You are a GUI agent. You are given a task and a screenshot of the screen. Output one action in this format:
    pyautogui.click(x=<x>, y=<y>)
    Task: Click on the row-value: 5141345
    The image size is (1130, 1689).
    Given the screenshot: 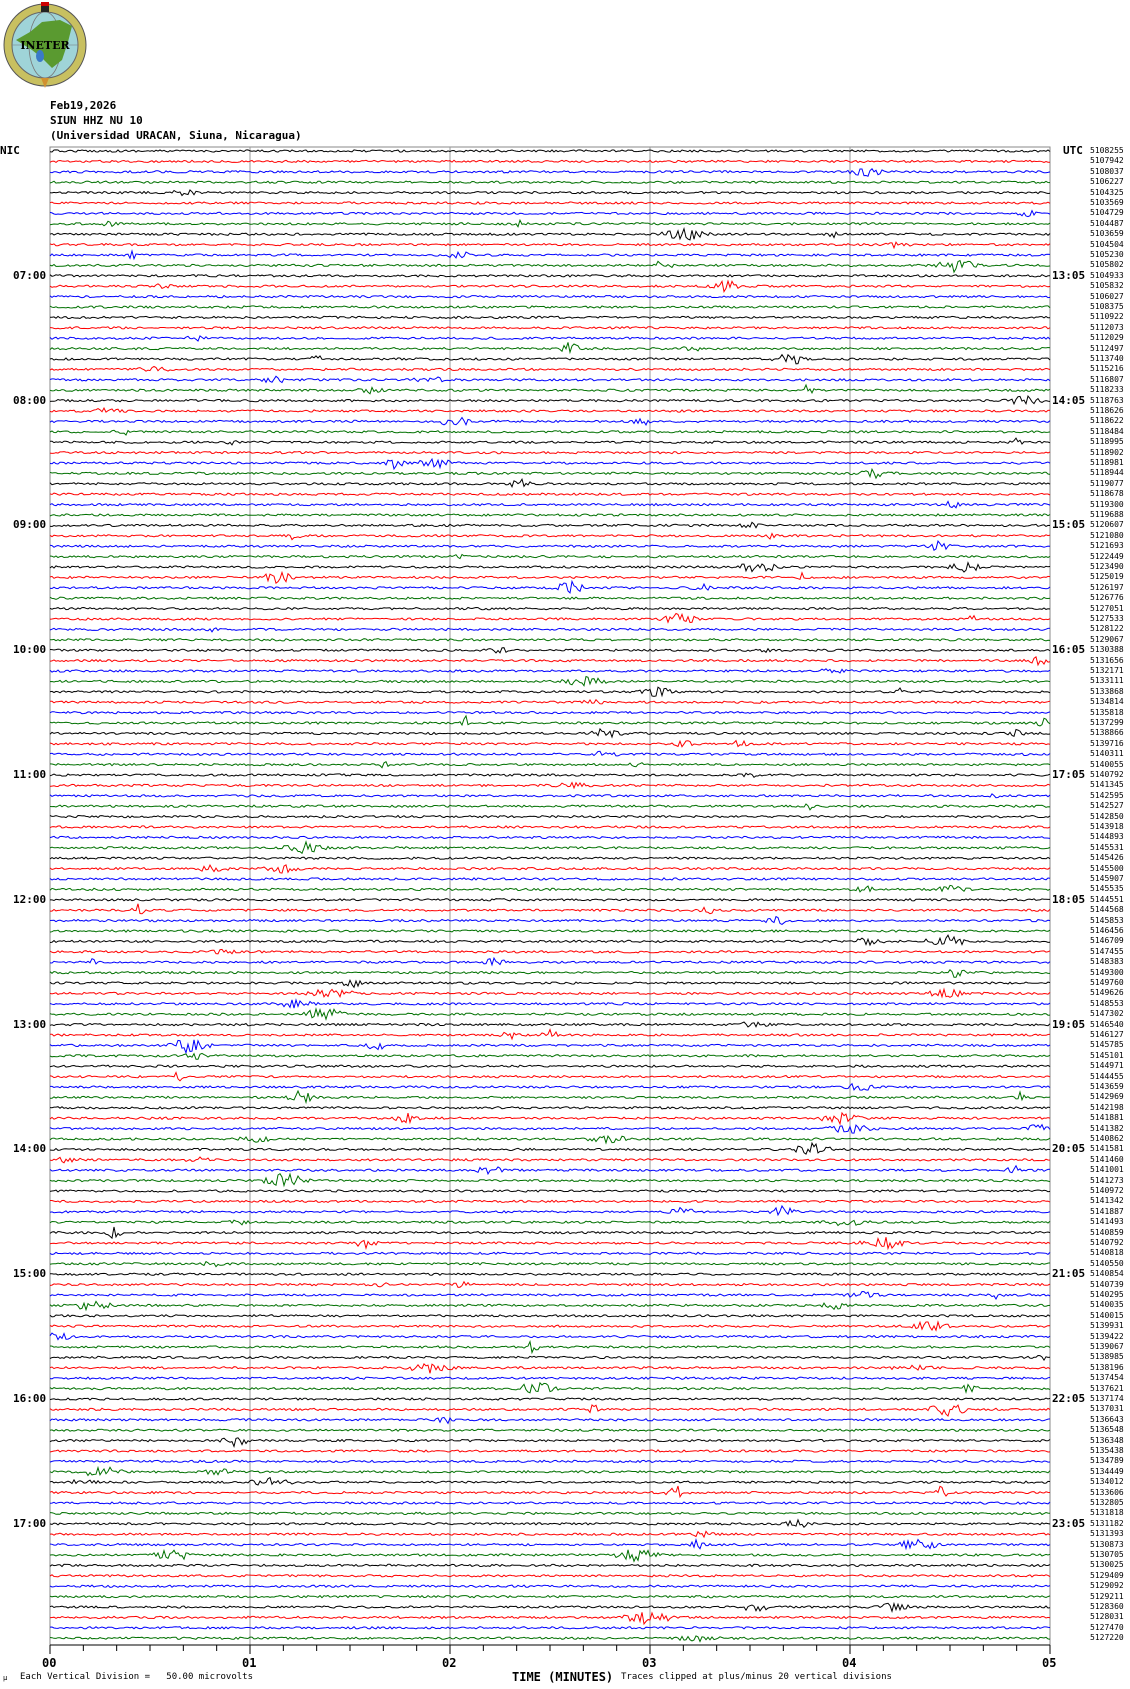 What is the action you would take?
    pyautogui.click(x=1107, y=785)
    